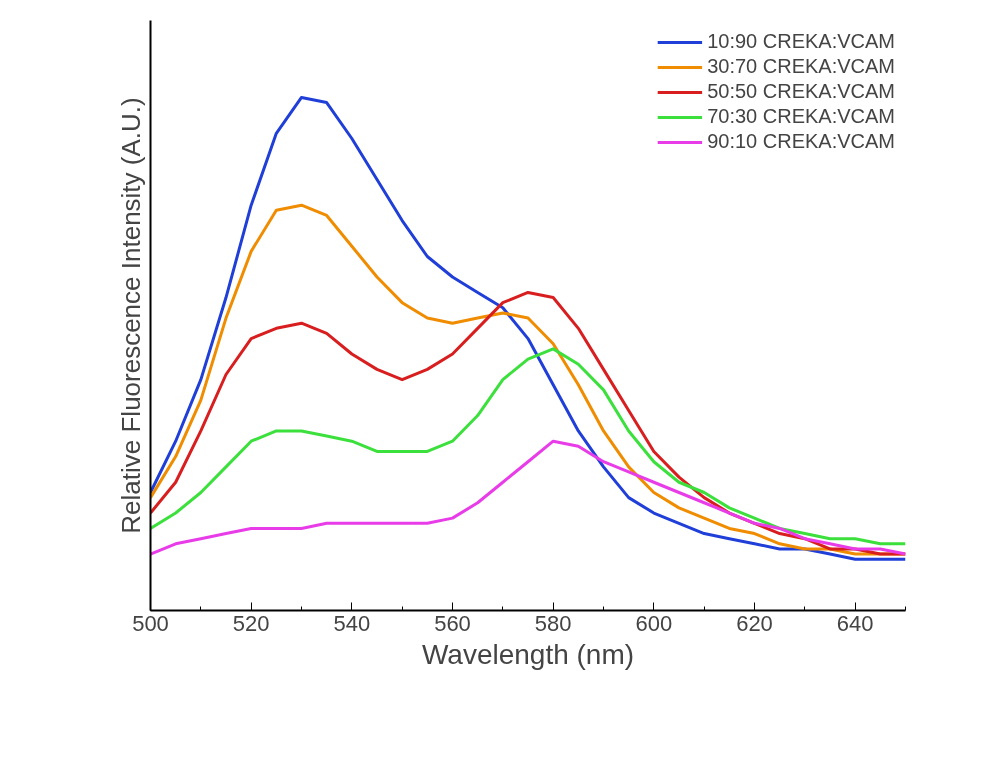 This screenshot has width=1006, height=757. I want to click on legend-label: 30:70 CREKA:VCAM, so click(801, 66).